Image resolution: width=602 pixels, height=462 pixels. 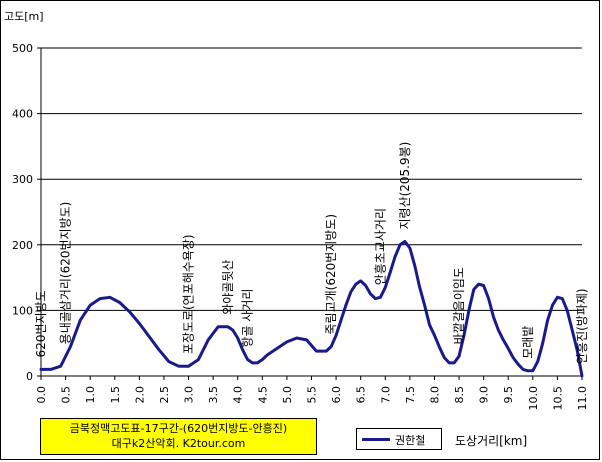 I want to click on legend: 권한철, so click(x=399, y=439).